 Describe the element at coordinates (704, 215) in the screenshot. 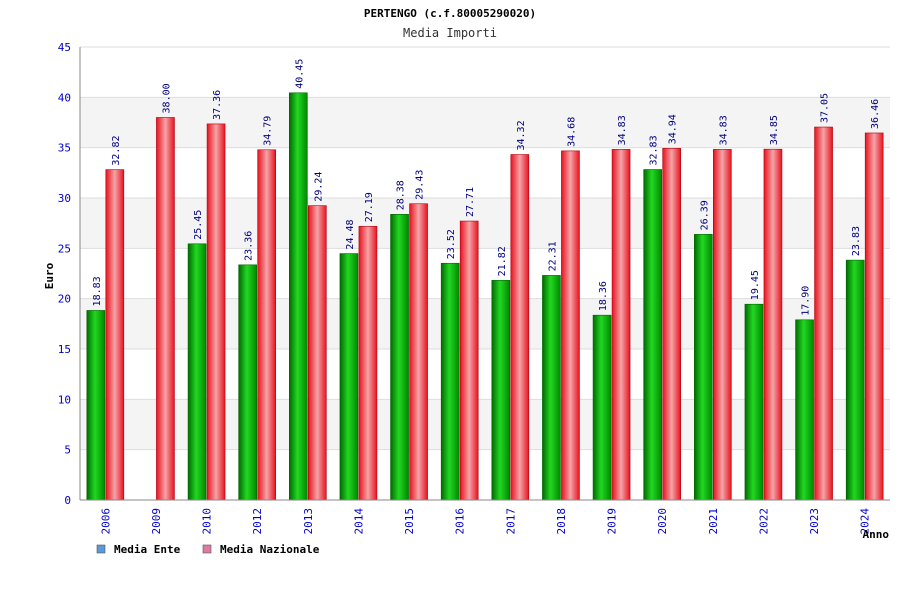

I see `data-label: 26.39` at that location.